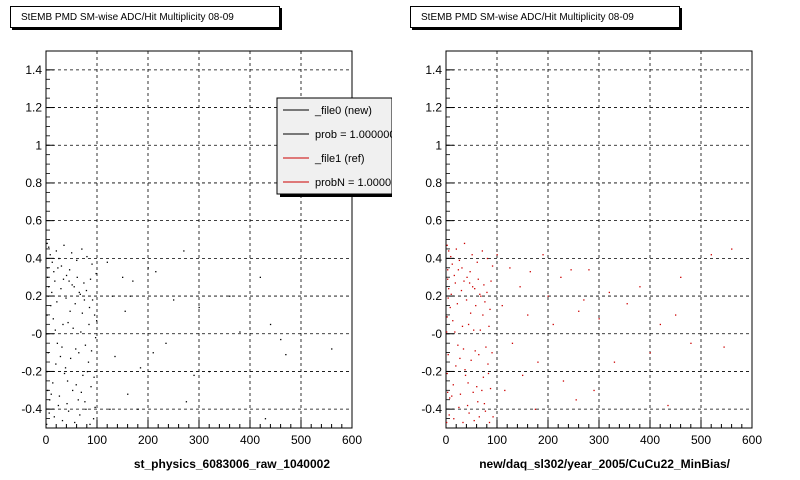 This screenshot has width=800, height=480. I want to click on y-tick-label: 1, so click(38, 145).